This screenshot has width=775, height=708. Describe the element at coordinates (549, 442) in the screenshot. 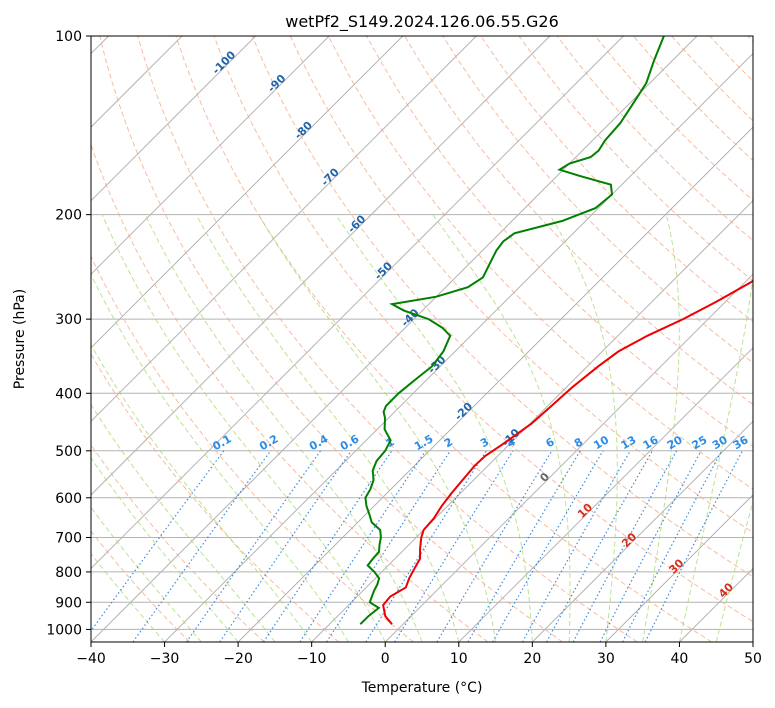

I see `mixing-ratio-label: 6` at that location.